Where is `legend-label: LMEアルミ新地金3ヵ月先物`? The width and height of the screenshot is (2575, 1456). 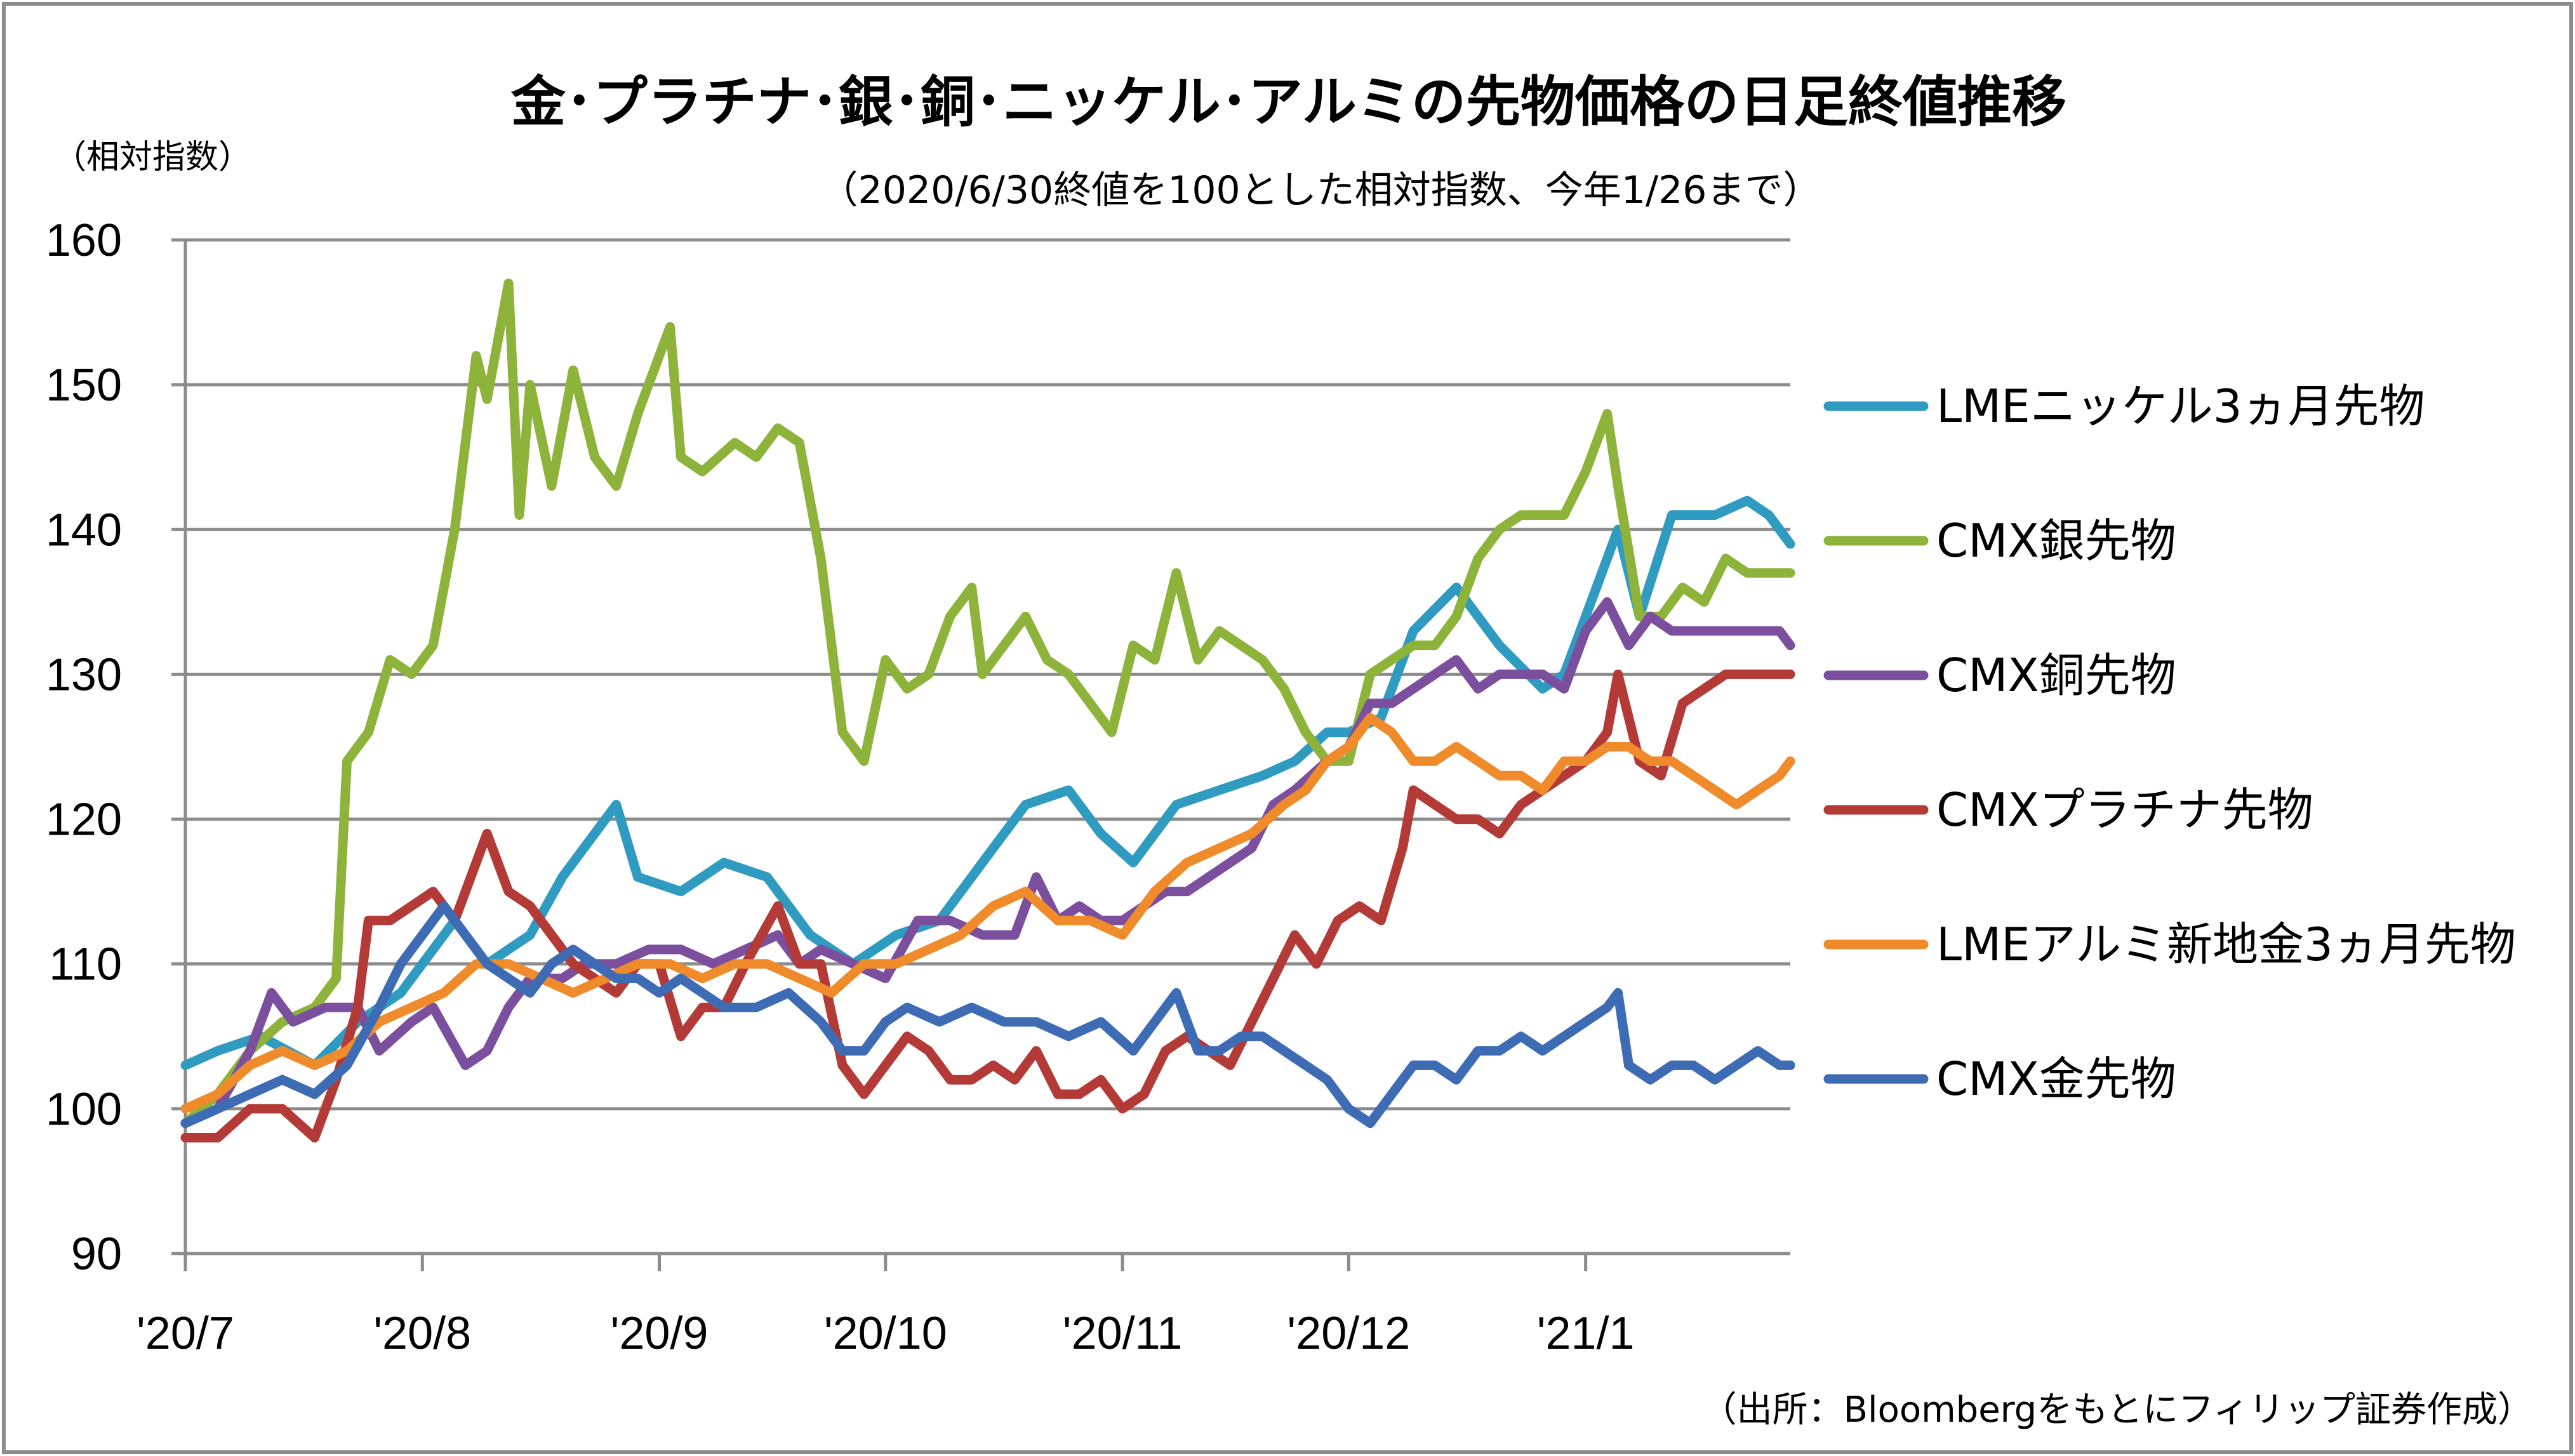 legend-label: LMEアルミ新地金3ヵ月先物 is located at coordinates (2226, 945).